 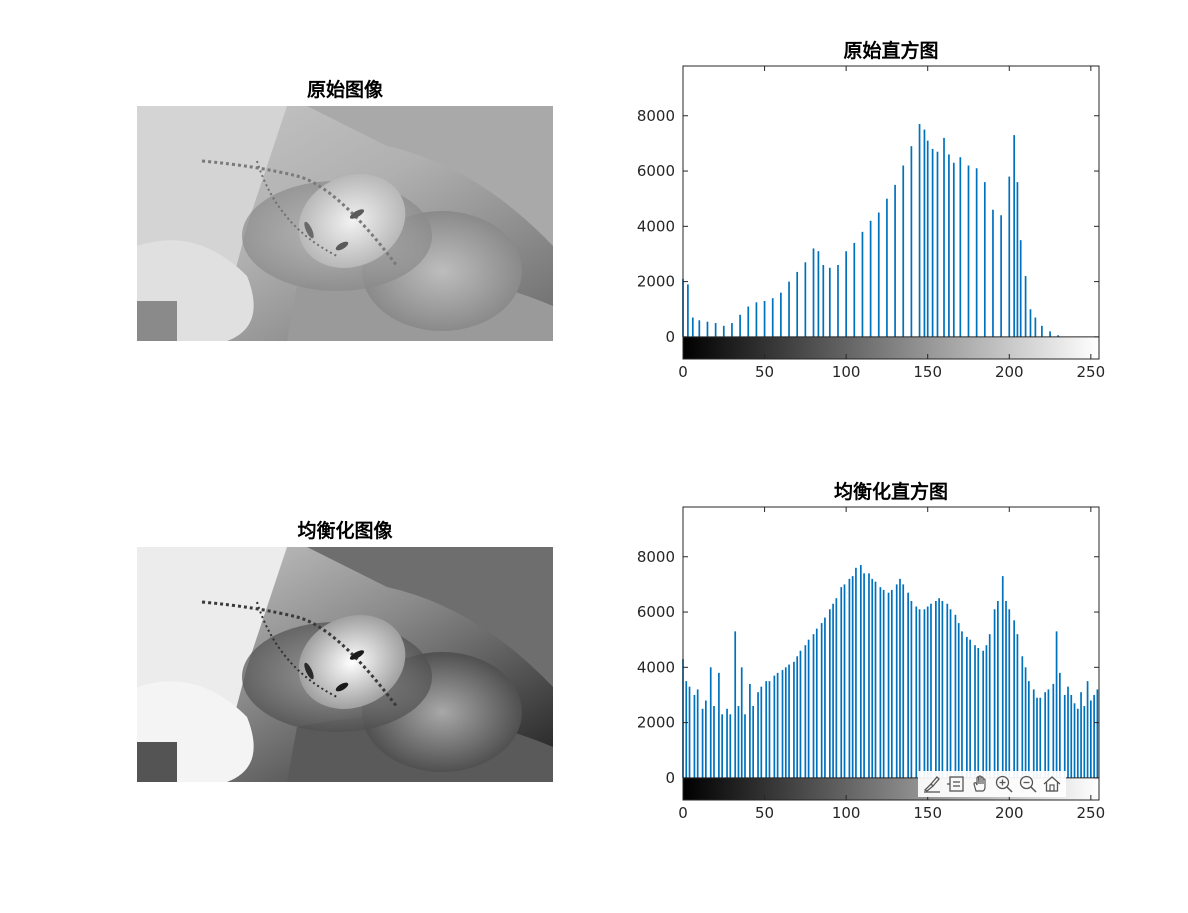 I want to click on eq-image-title: 均衡化图像, so click(x=345, y=531).